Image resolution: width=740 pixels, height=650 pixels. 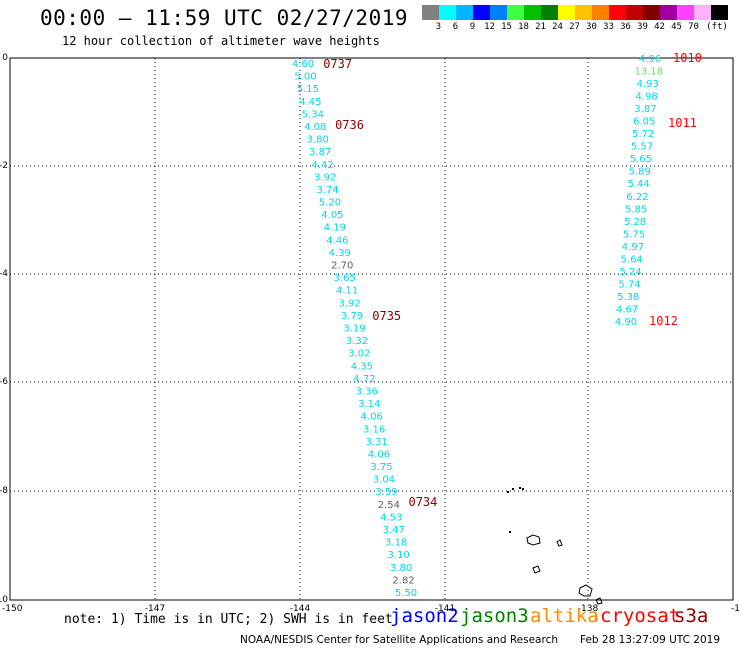 I want to click on wave-height-label: 5.28, so click(x=635, y=222).